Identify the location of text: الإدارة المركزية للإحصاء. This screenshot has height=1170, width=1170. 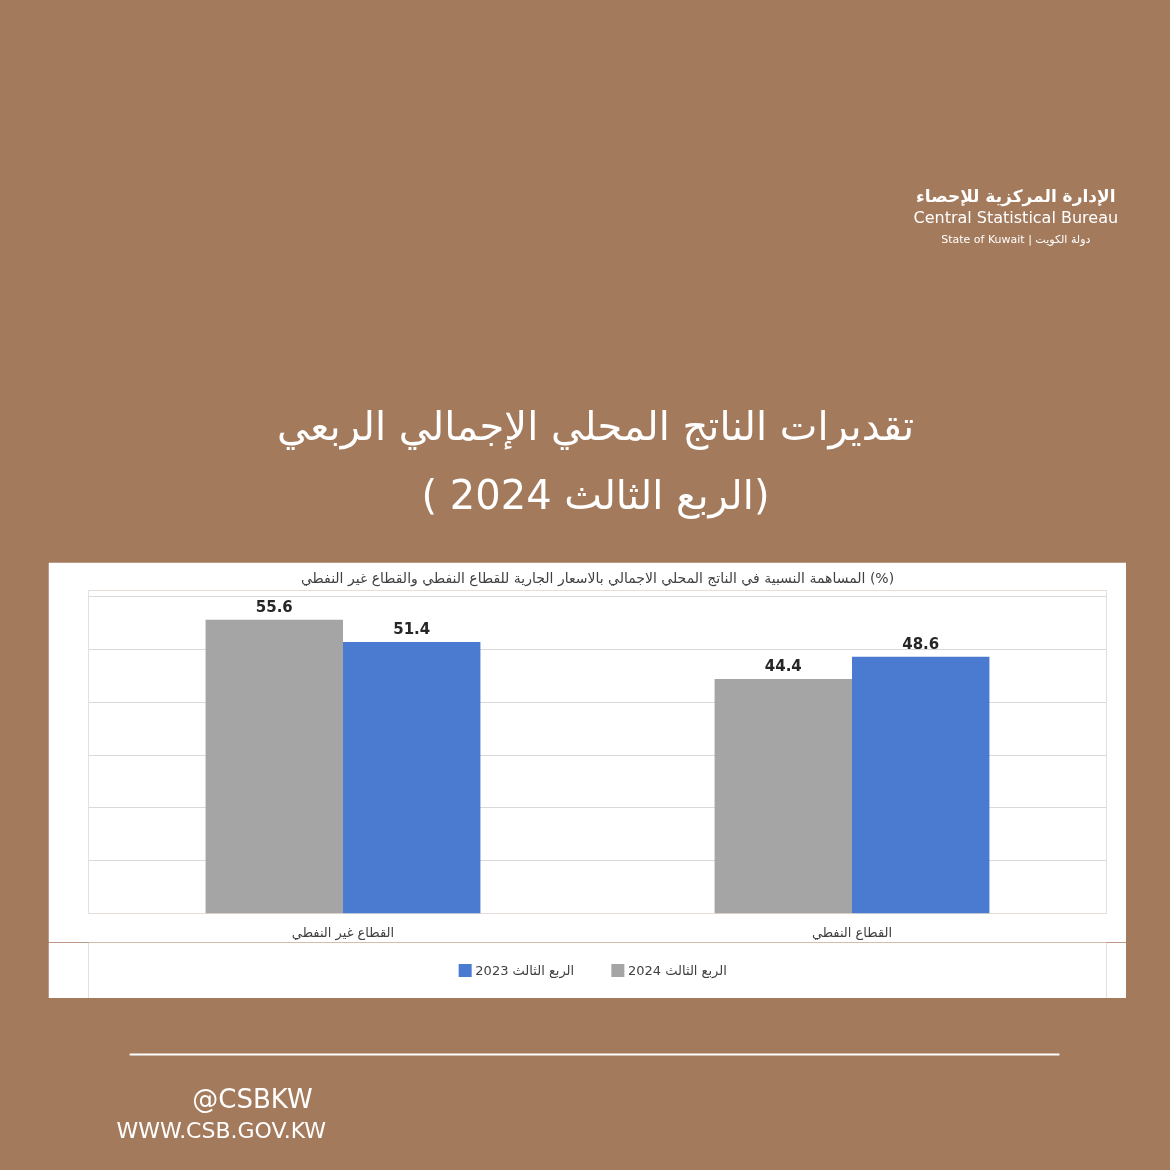
(1016, 196).